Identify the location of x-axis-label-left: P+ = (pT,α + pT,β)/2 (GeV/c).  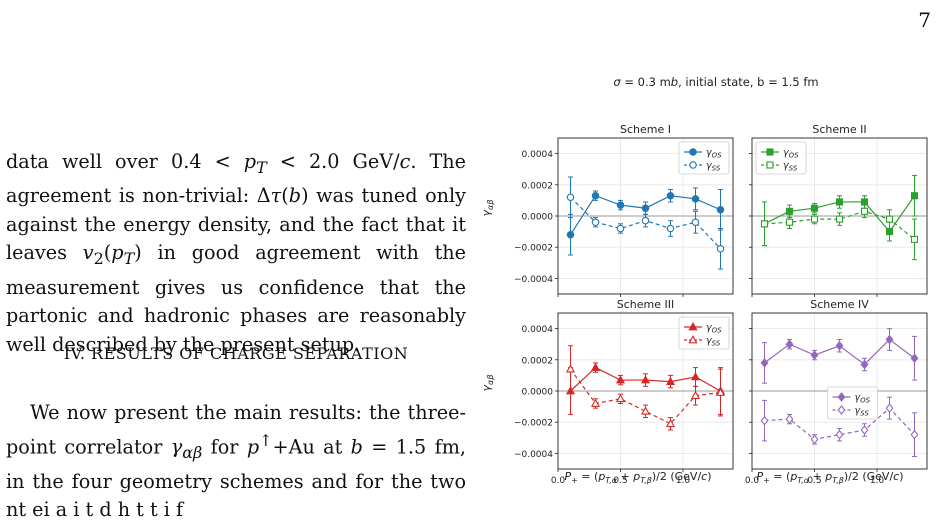
(637, 477).